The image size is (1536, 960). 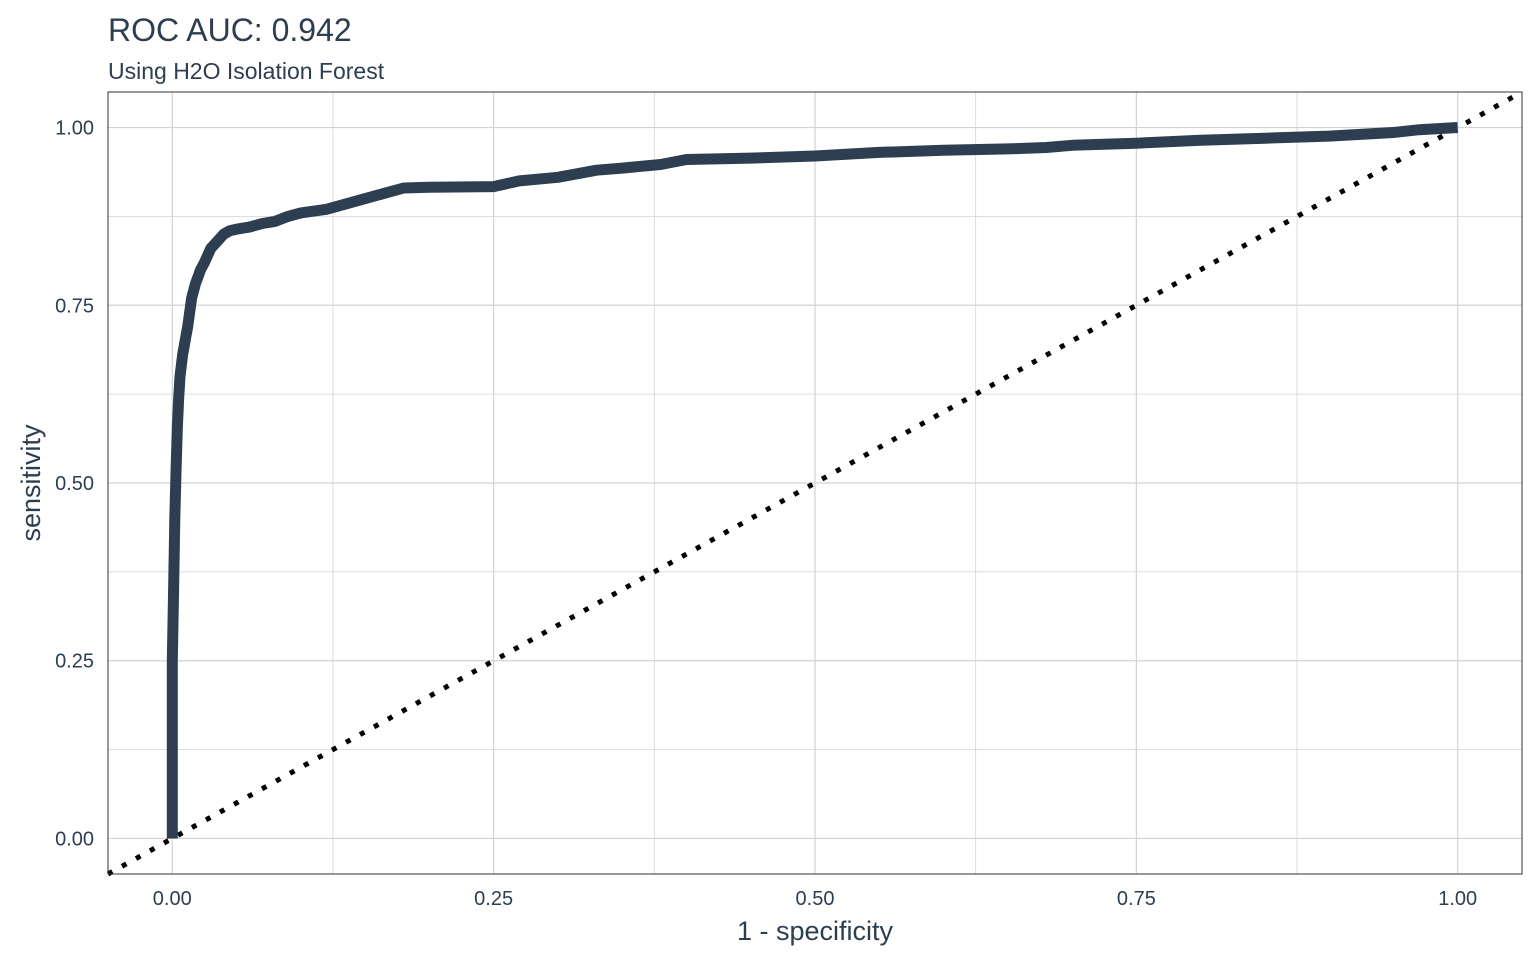 What do you see at coordinates (815, 931) in the screenshot?
I see `x-axis-title: 1 - specificity` at bounding box center [815, 931].